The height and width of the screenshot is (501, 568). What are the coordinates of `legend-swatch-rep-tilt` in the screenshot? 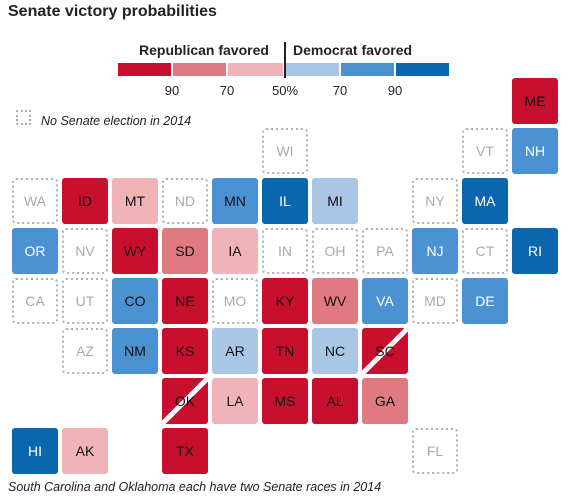 It's located at (255, 69).